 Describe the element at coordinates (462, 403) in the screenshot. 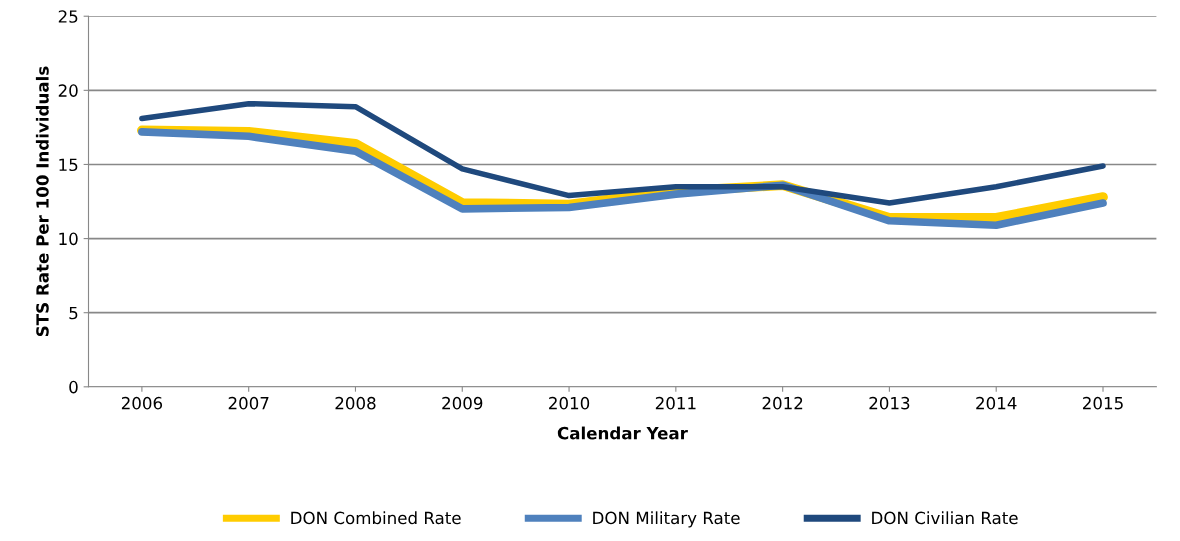

I see `x-tick-label: 2009` at that location.